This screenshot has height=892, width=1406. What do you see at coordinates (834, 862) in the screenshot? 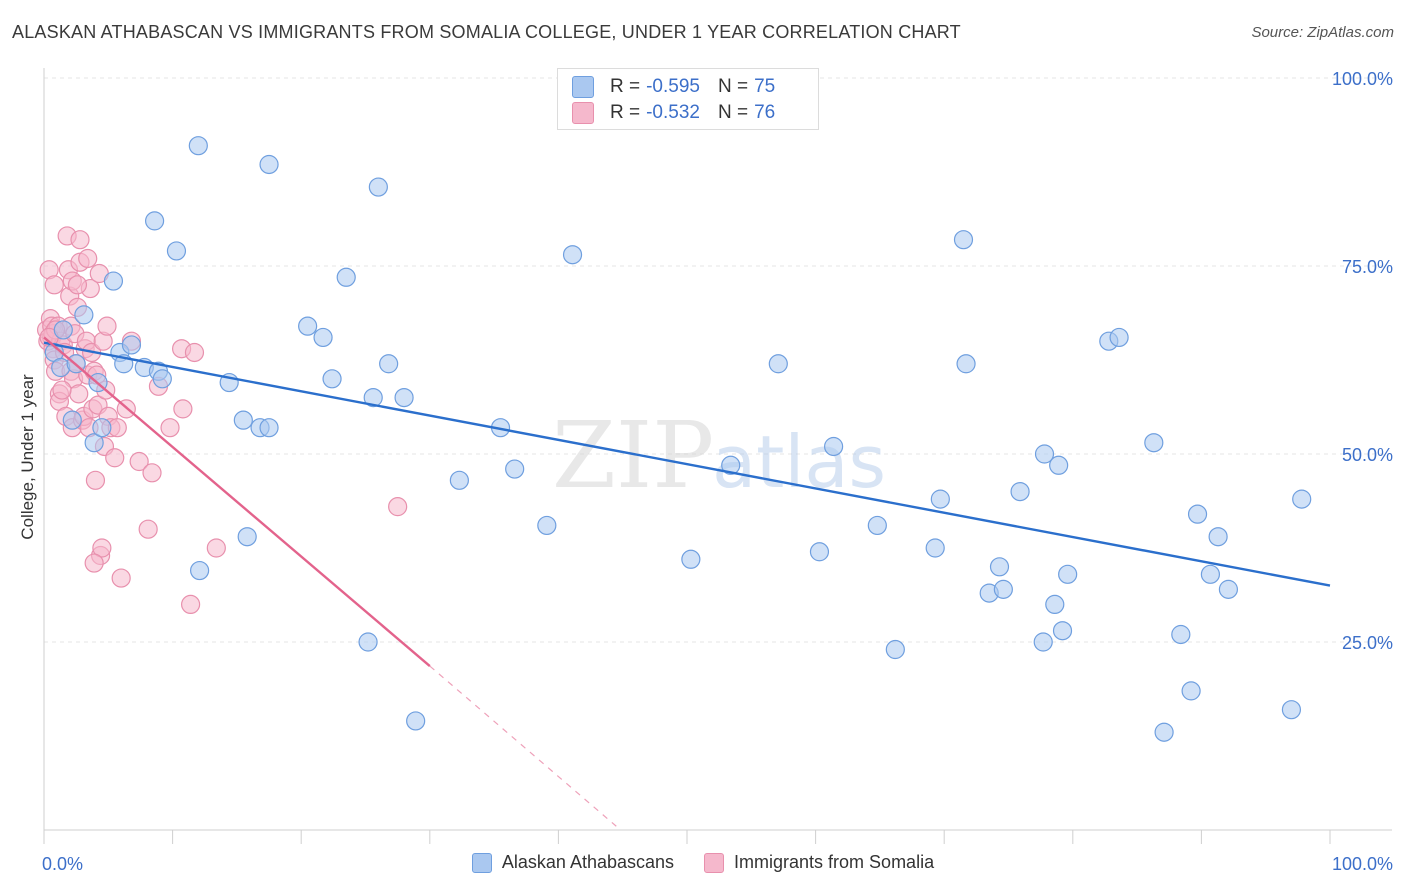
I see `legend-label-somalia: Immigrants from Somalia` at bounding box center [834, 862].